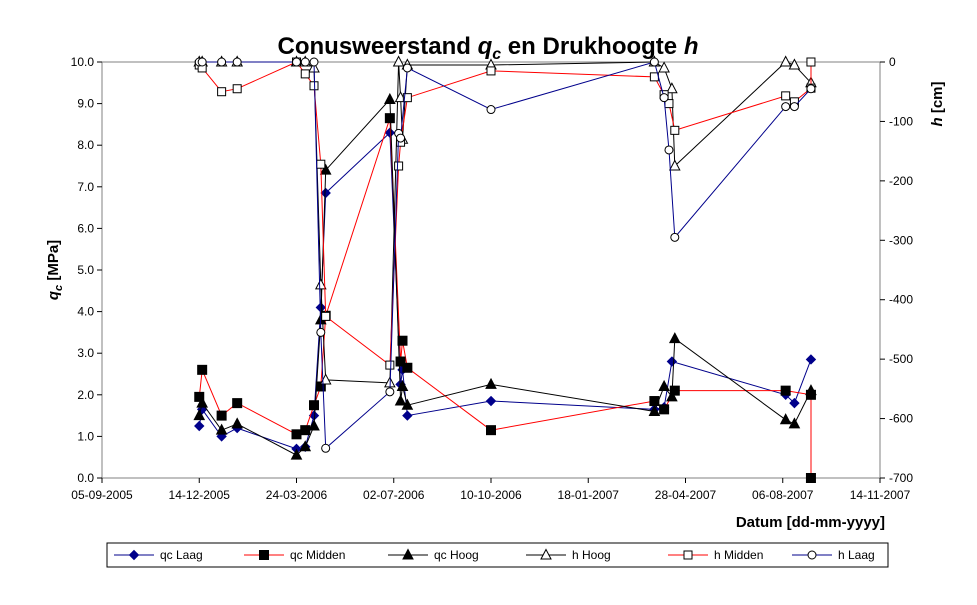  Describe the element at coordinates (85, 270) in the screenshot. I see `y-left-tick-label: 5.0` at that location.